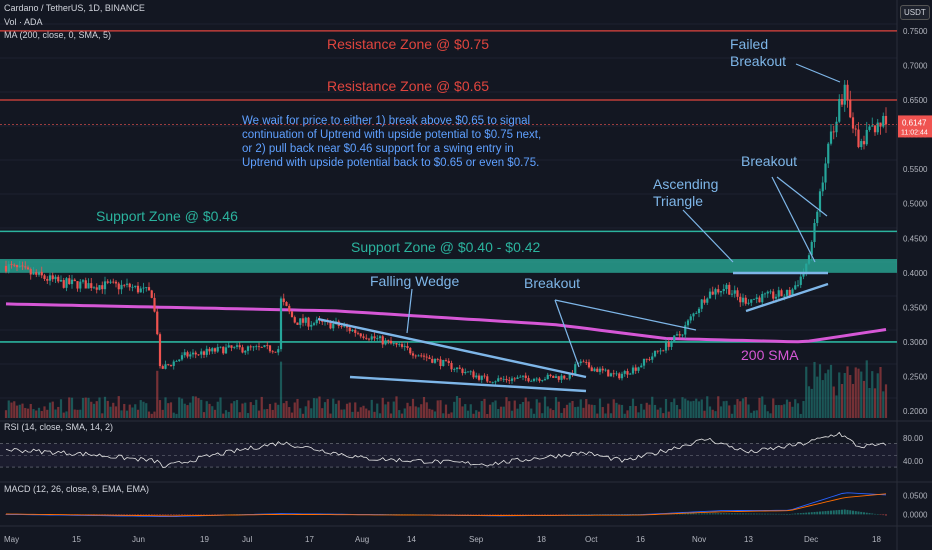 This screenshot has height=550, width=932. I want to click on price-tick: 0.5000, so click(915, 204).